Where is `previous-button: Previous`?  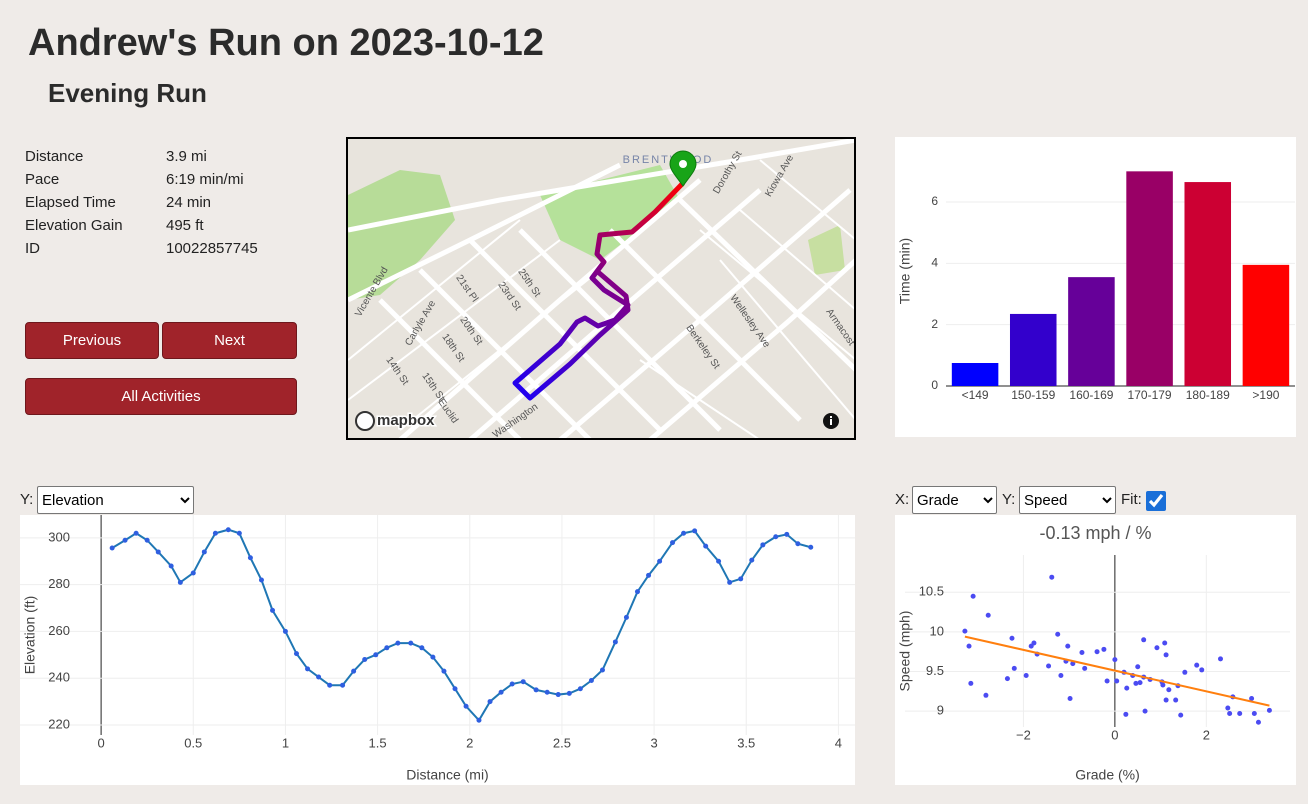
previous-button: Previous is located at coordinates (92, 340).